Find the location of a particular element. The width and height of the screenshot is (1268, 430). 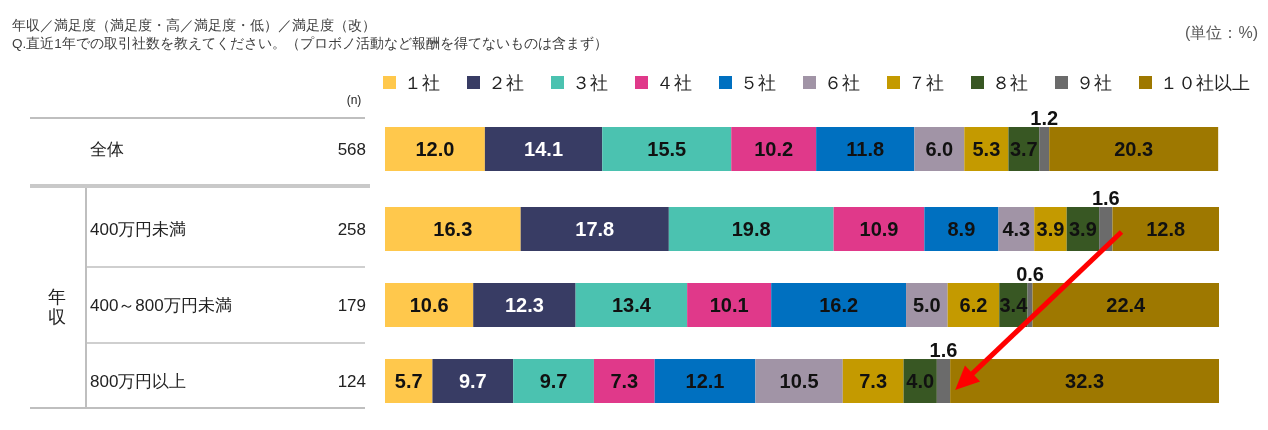

legend-label: ９社 is located at coordinates (1094, 83).